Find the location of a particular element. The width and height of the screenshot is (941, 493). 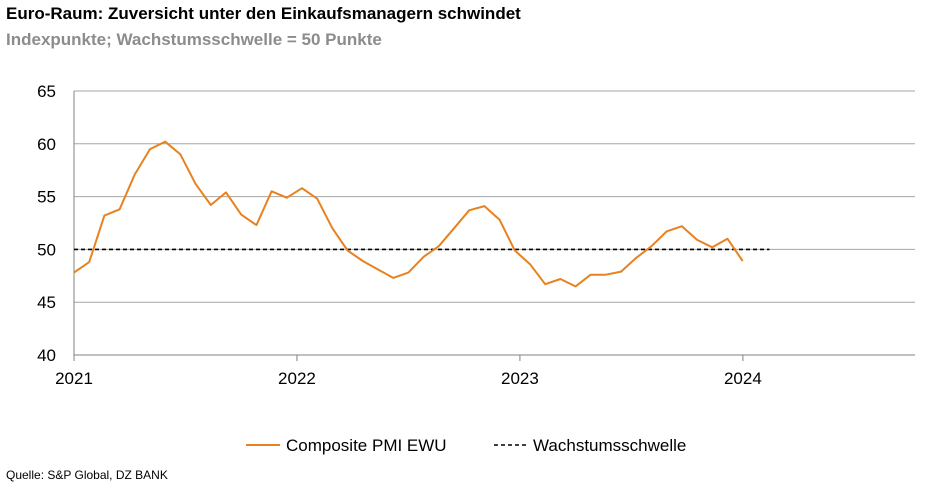

y-tick-label-50: 50 is located at coordinates (46, 249).